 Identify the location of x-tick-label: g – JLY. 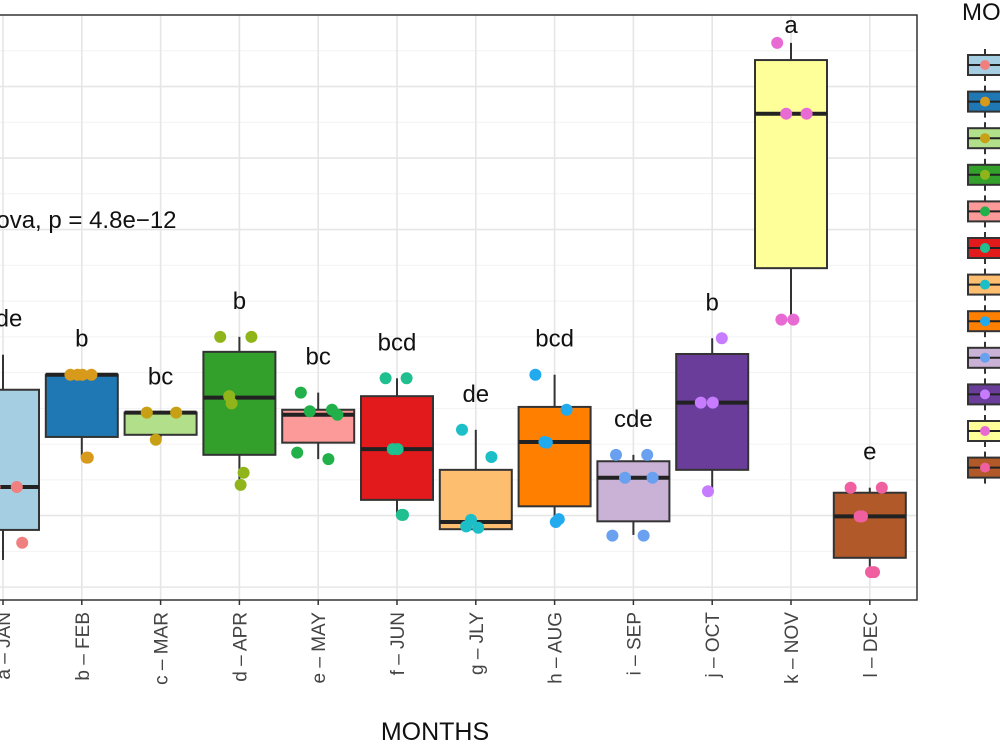
(477, 643).